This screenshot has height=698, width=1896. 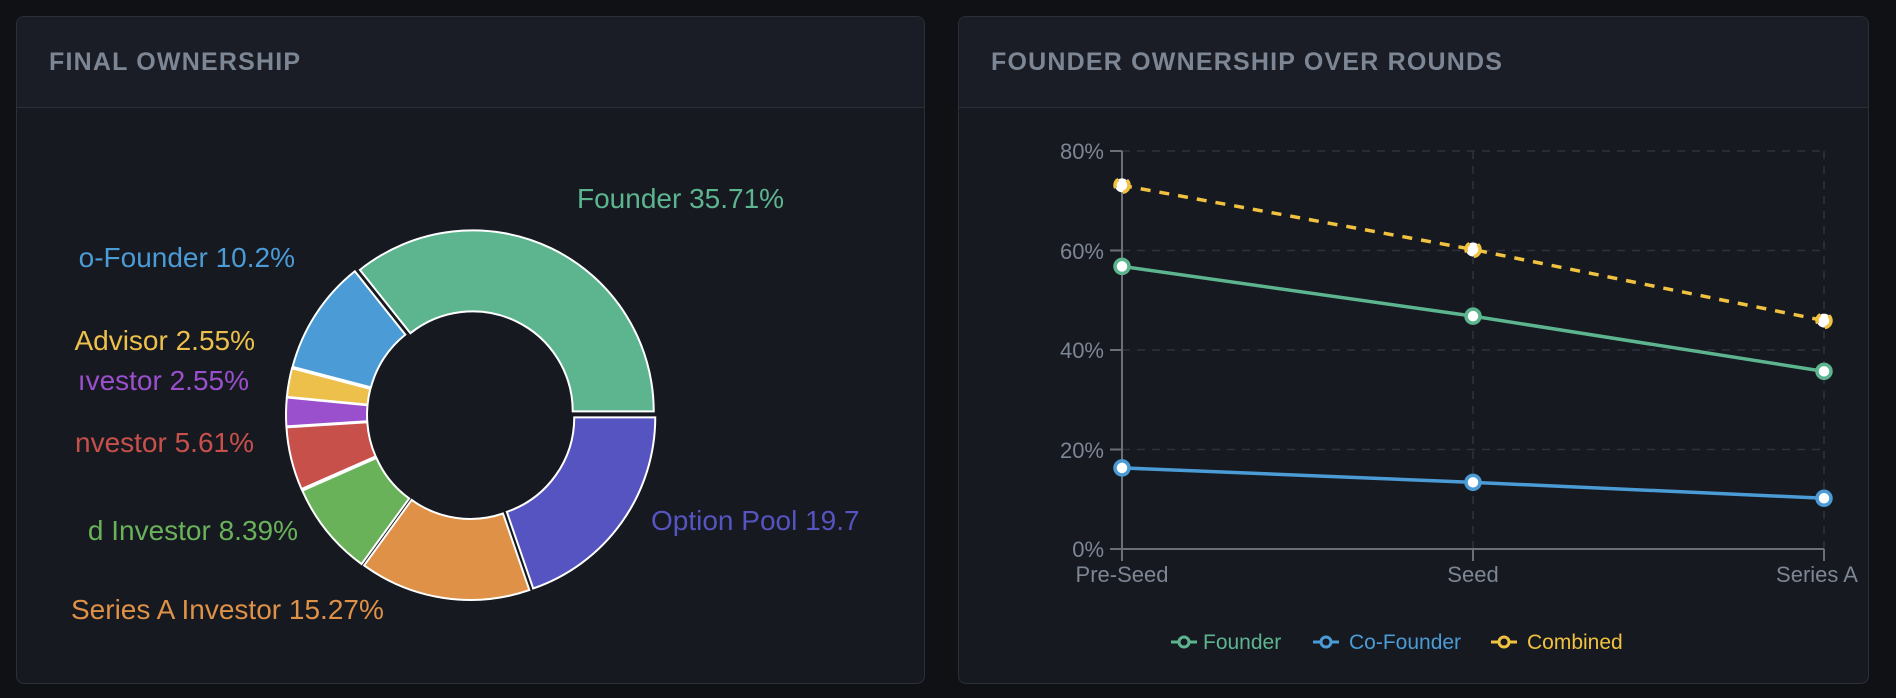 What do you see at coordinates (680, 198) in the screenshot?
I see `label-founder: Founder 35.71%` at bounding box center [680, 198].